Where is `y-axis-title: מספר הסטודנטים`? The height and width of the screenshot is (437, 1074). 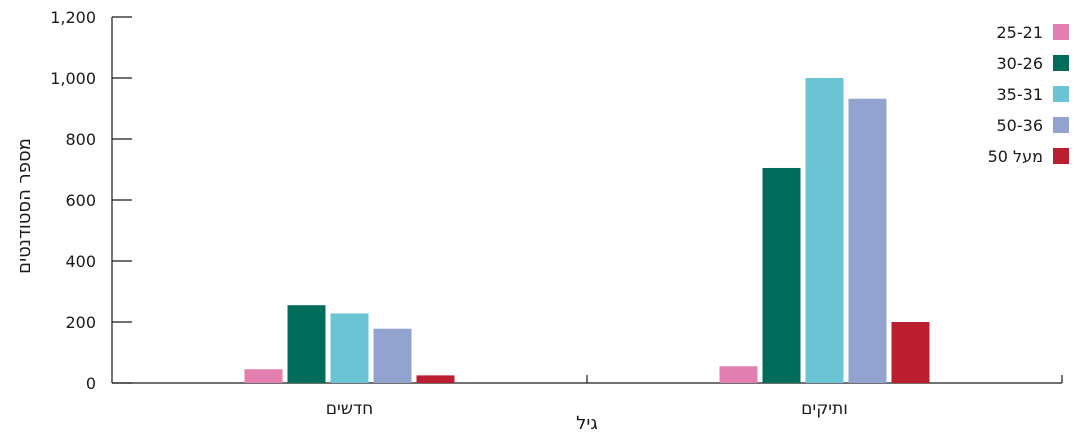 y-axis-title: מספר הסטודנטים is located at coordinates (24, 206).